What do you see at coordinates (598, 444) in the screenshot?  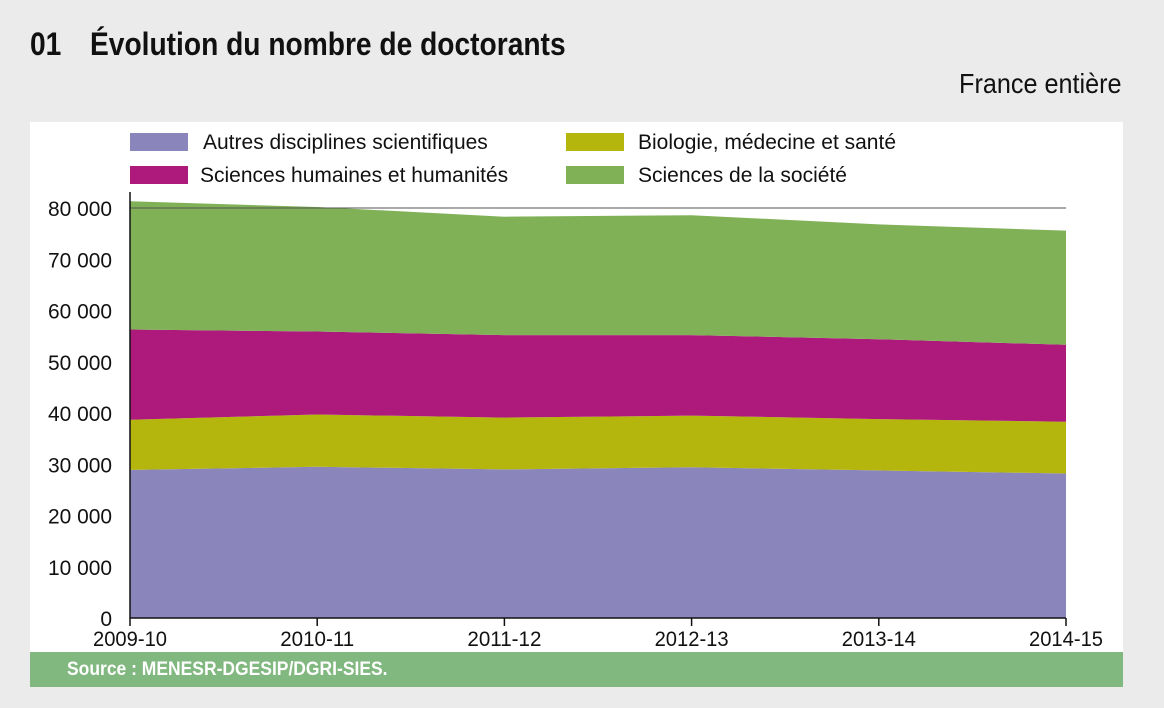 I see `area-series-biologie-medecine-et-sante` at bounding box center [598, 444].